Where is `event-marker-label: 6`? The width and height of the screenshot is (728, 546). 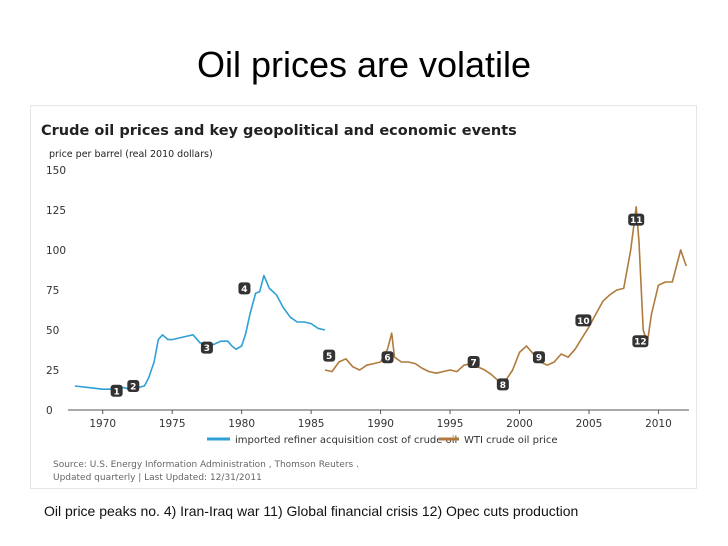 event-marker-label: 6 is located at coordinates (387, 359).